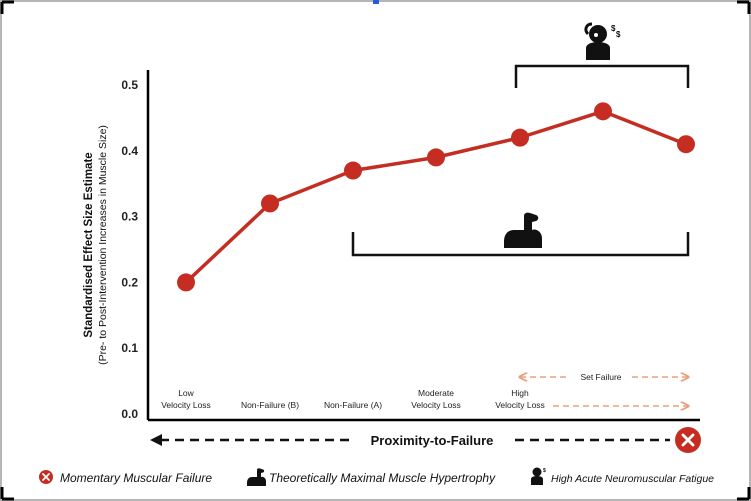 The image size is (751, 501). What do you see at coordinates (602, 76) in the screenshot?
I see `fatigue-bracket` at bounding box center [602, 76].